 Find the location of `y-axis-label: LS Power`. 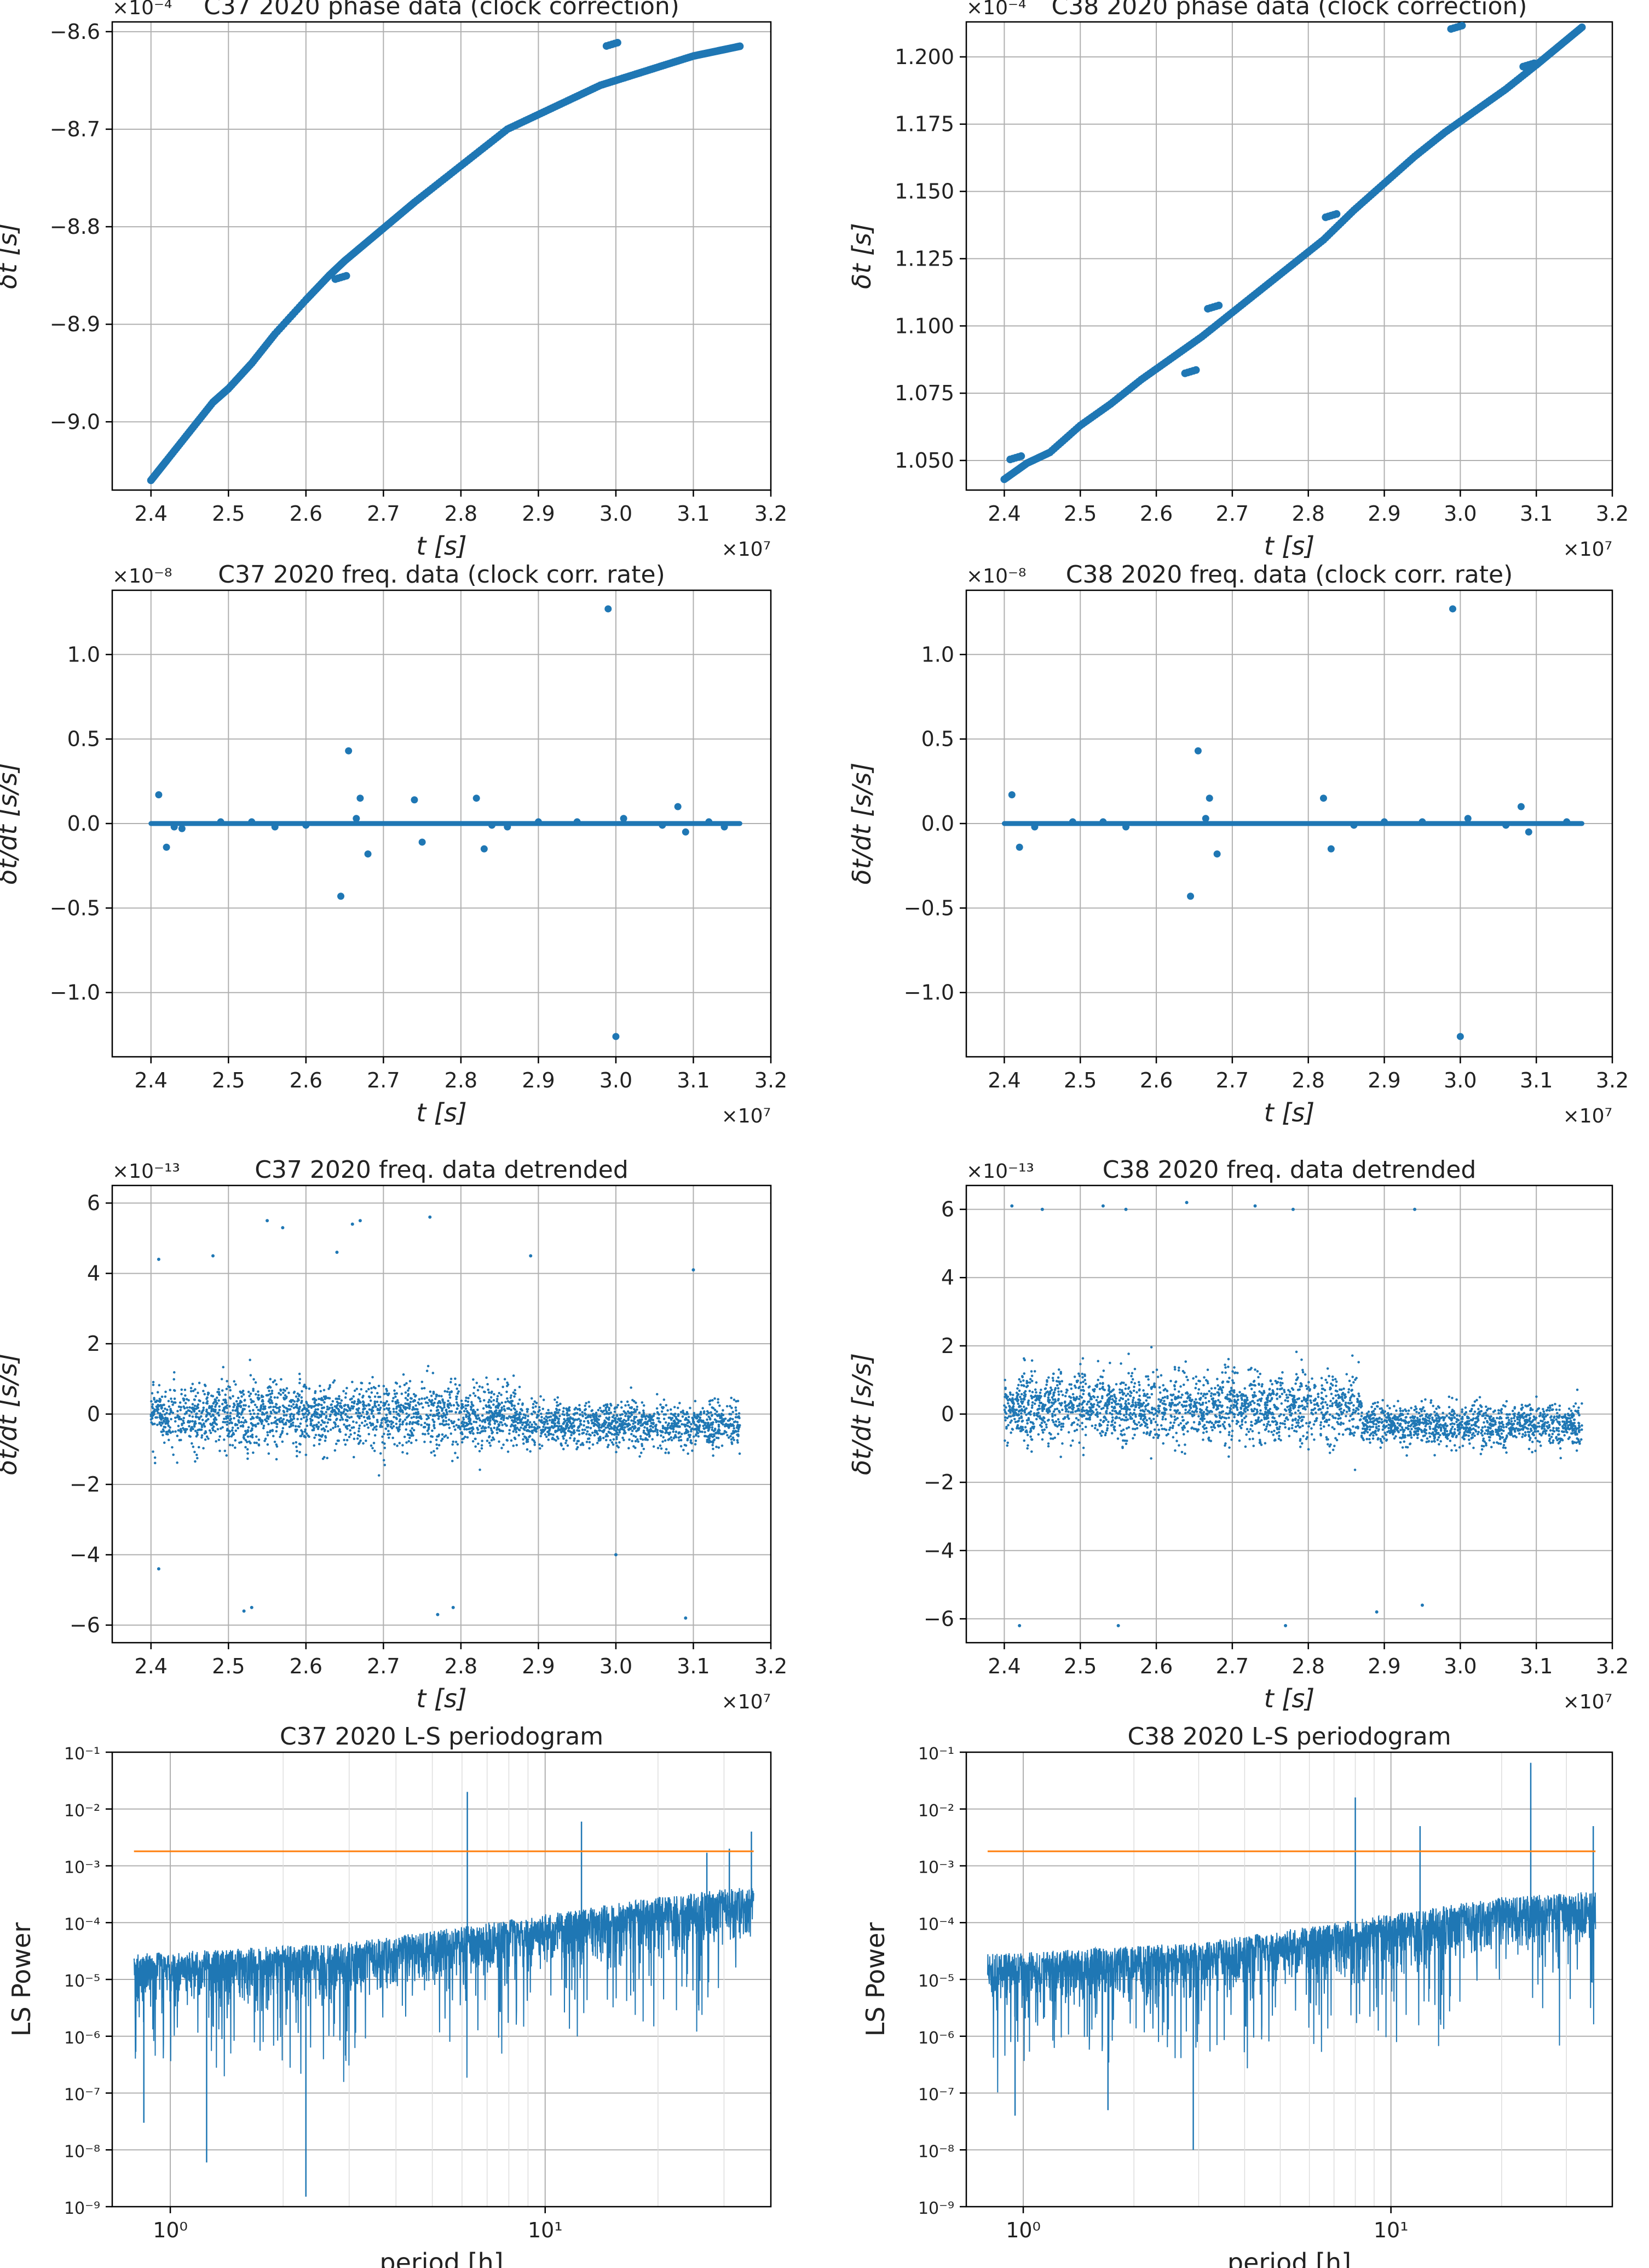

y-axis-label: LS Power is located at coordinates (875, 1979).